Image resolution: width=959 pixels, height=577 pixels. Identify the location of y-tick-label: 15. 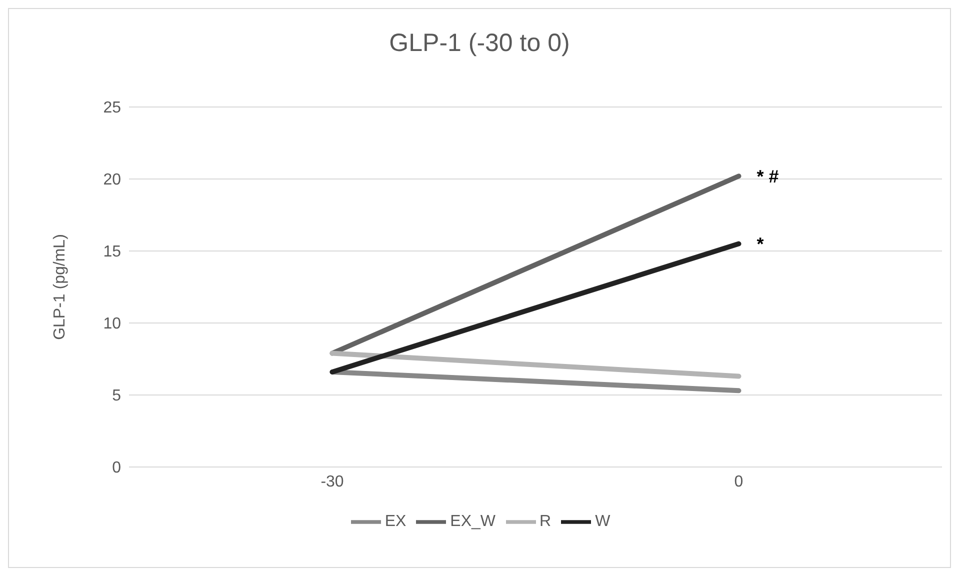
(112, 252).